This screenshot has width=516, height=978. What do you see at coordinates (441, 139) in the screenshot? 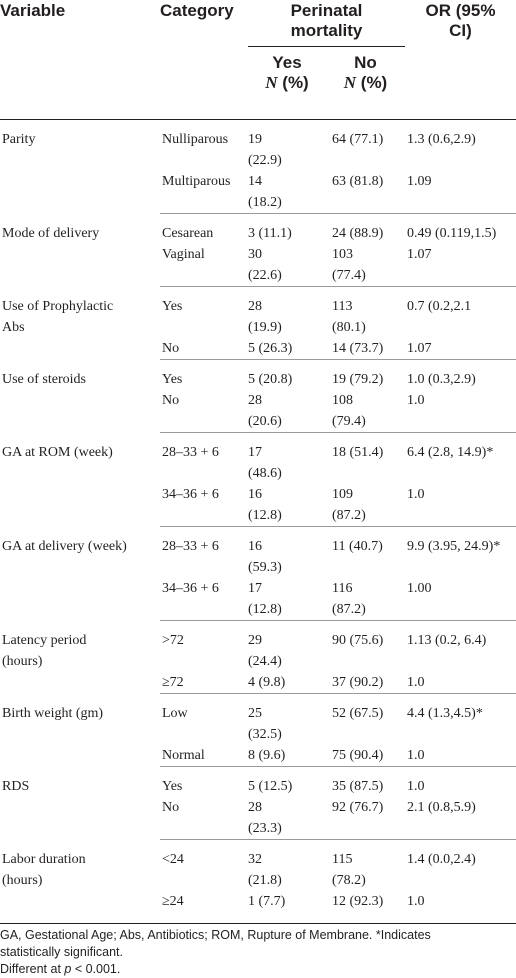
I see `odds-ratio-cell: 1.3 (0.6,2.9)` at bounding box center [441, 139].